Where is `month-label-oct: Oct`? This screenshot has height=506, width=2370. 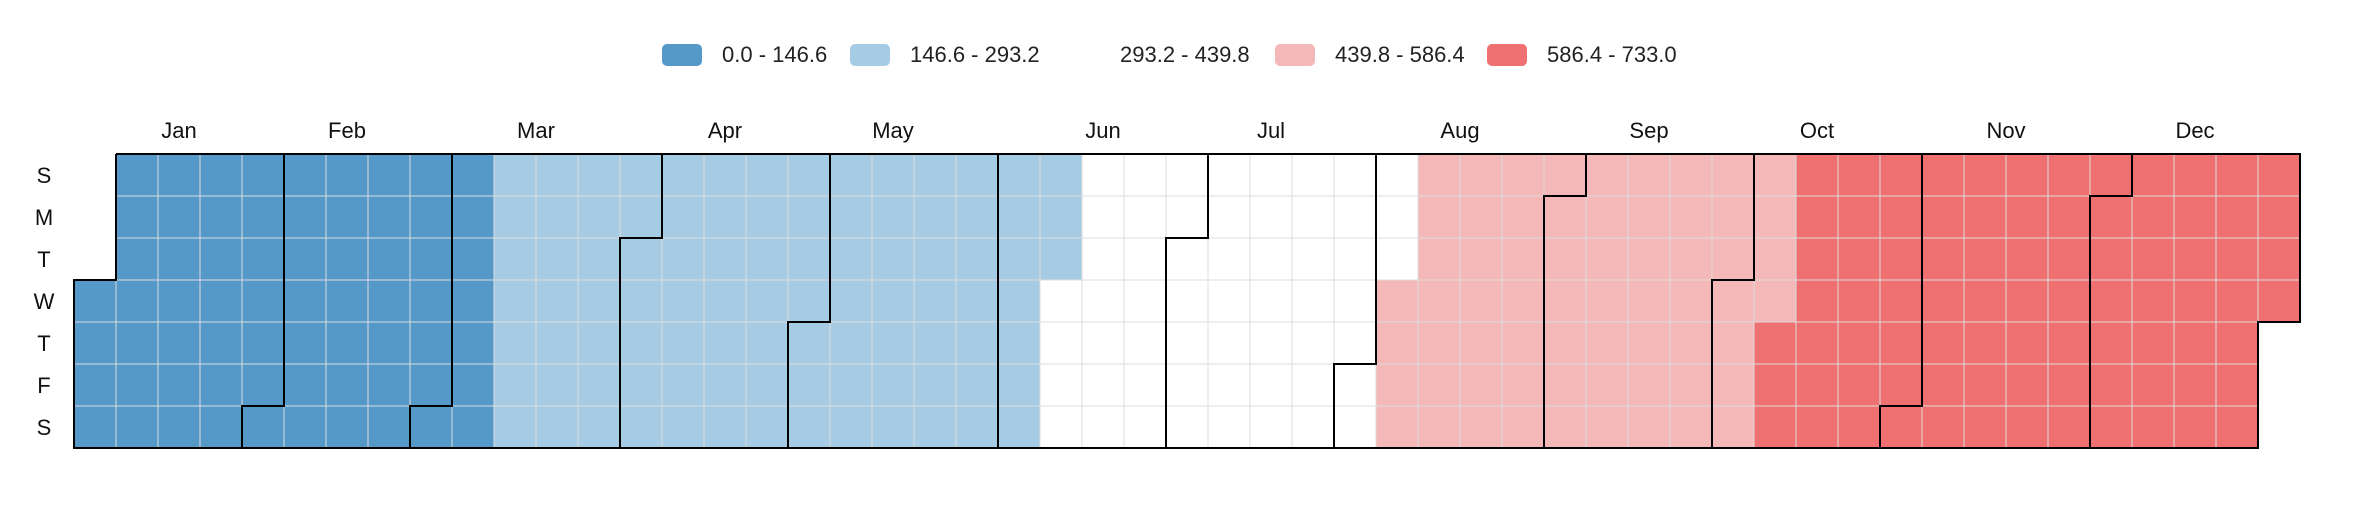
month-label-oct: Oct is located at coordinates (1817, 130).